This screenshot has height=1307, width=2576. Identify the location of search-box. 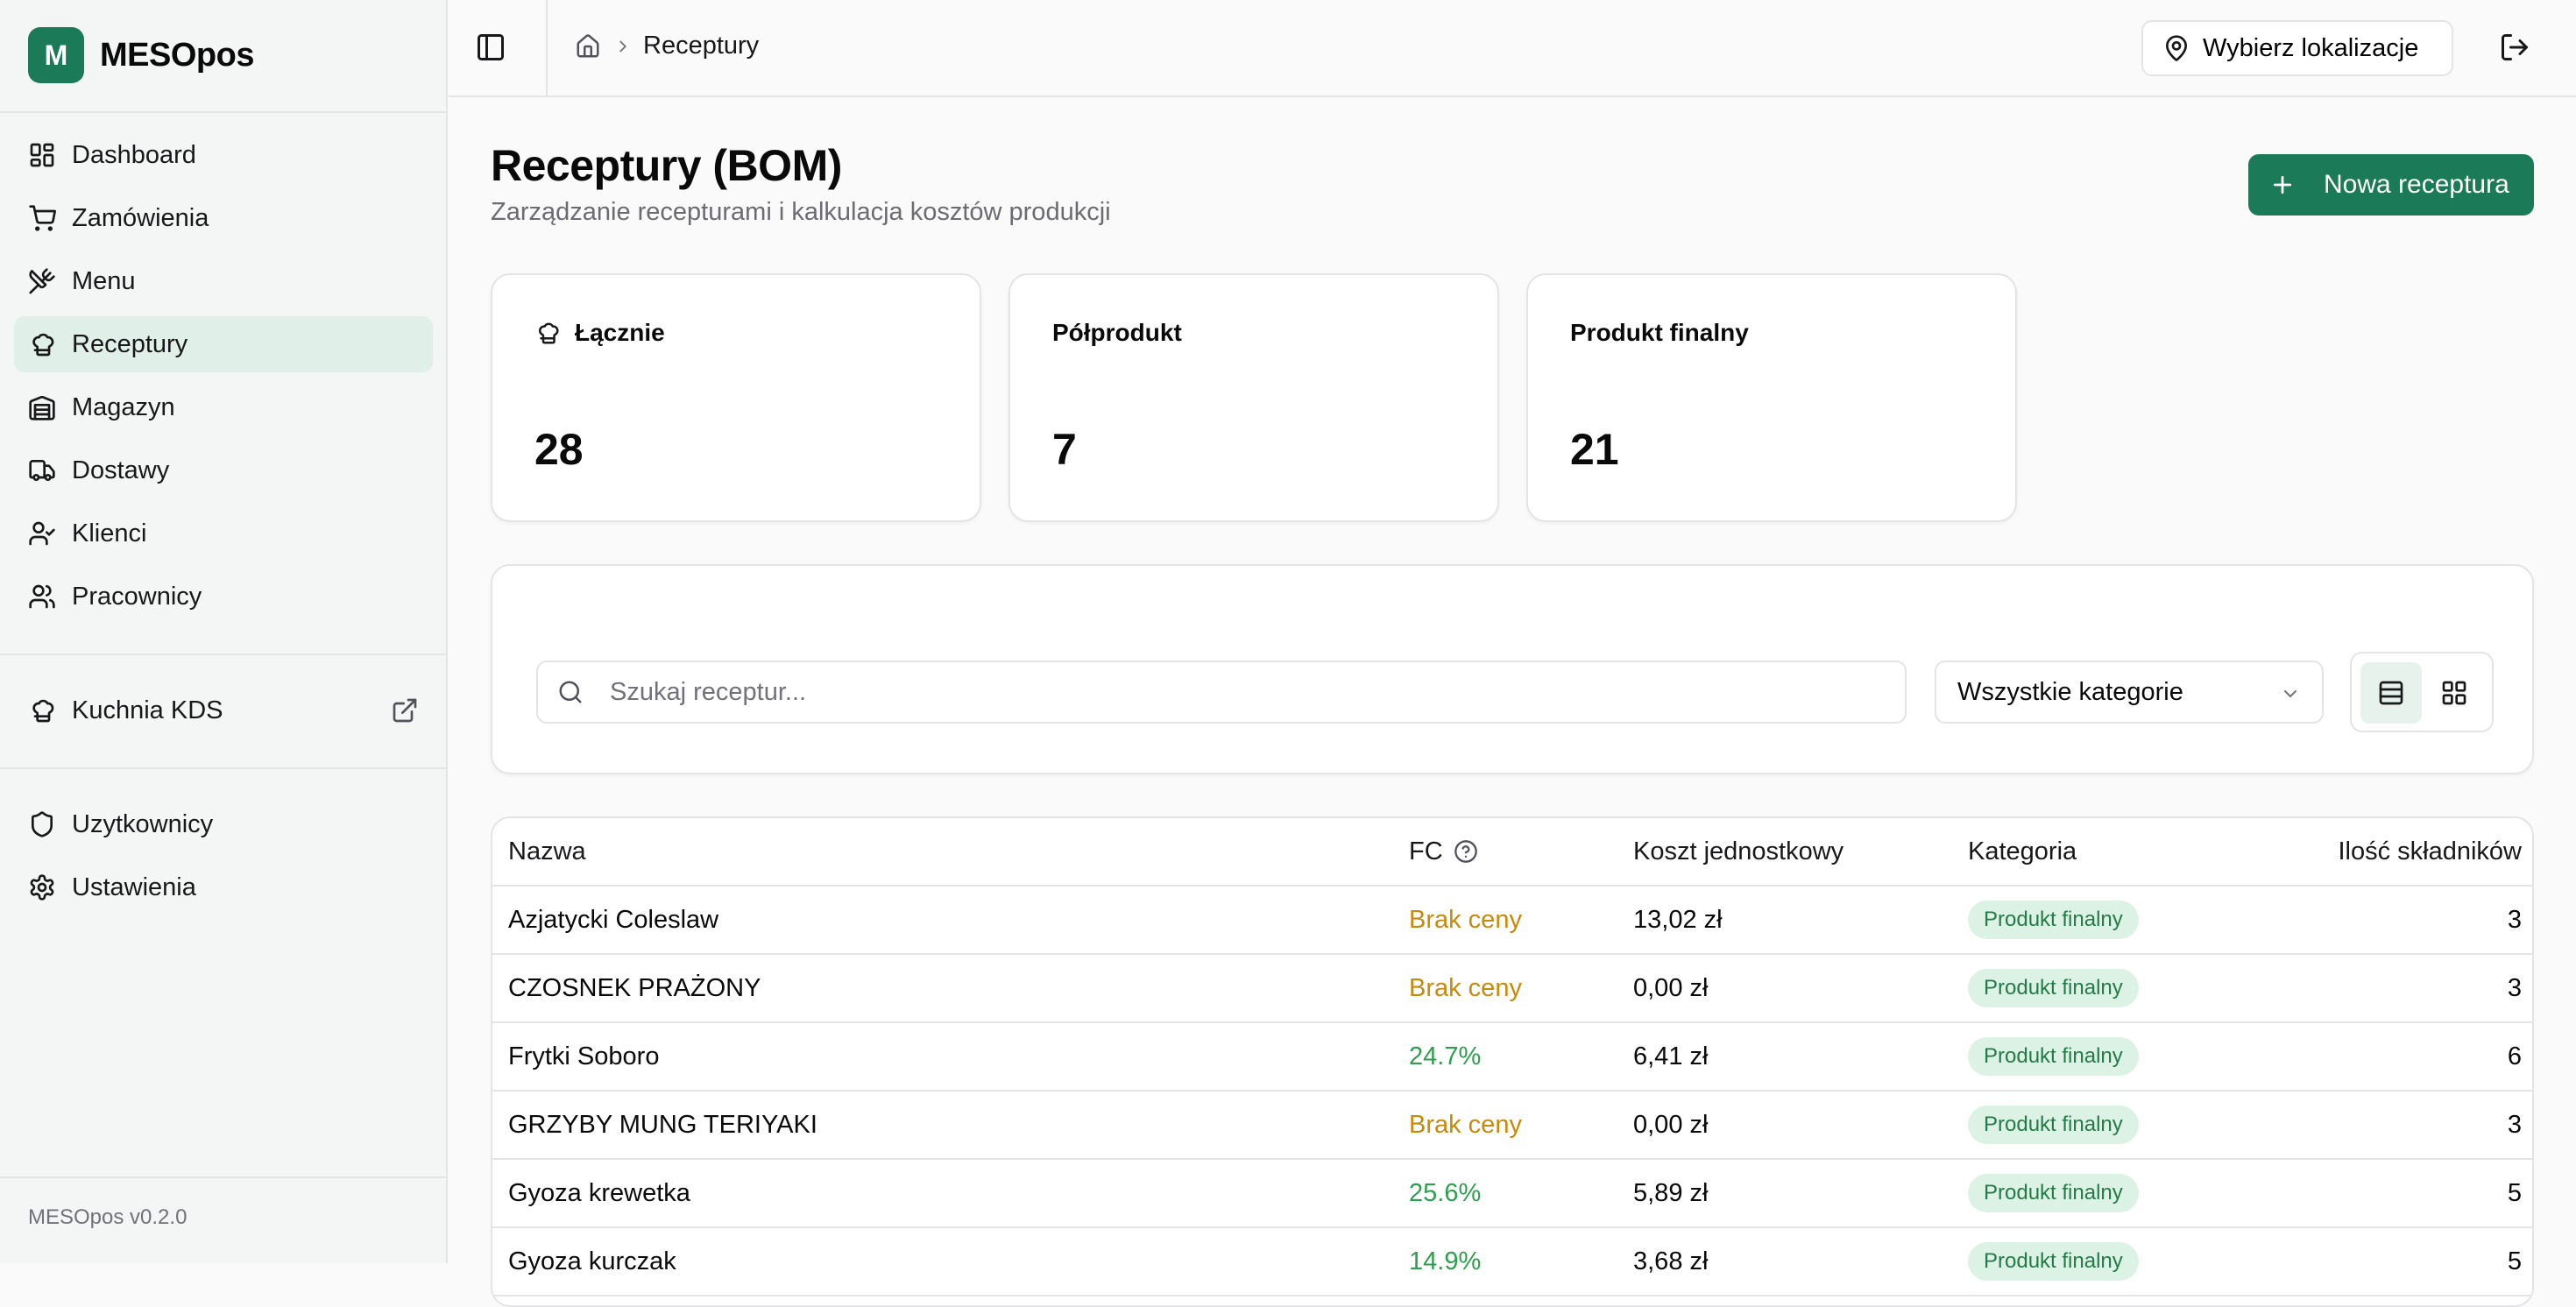
(1221, 692).